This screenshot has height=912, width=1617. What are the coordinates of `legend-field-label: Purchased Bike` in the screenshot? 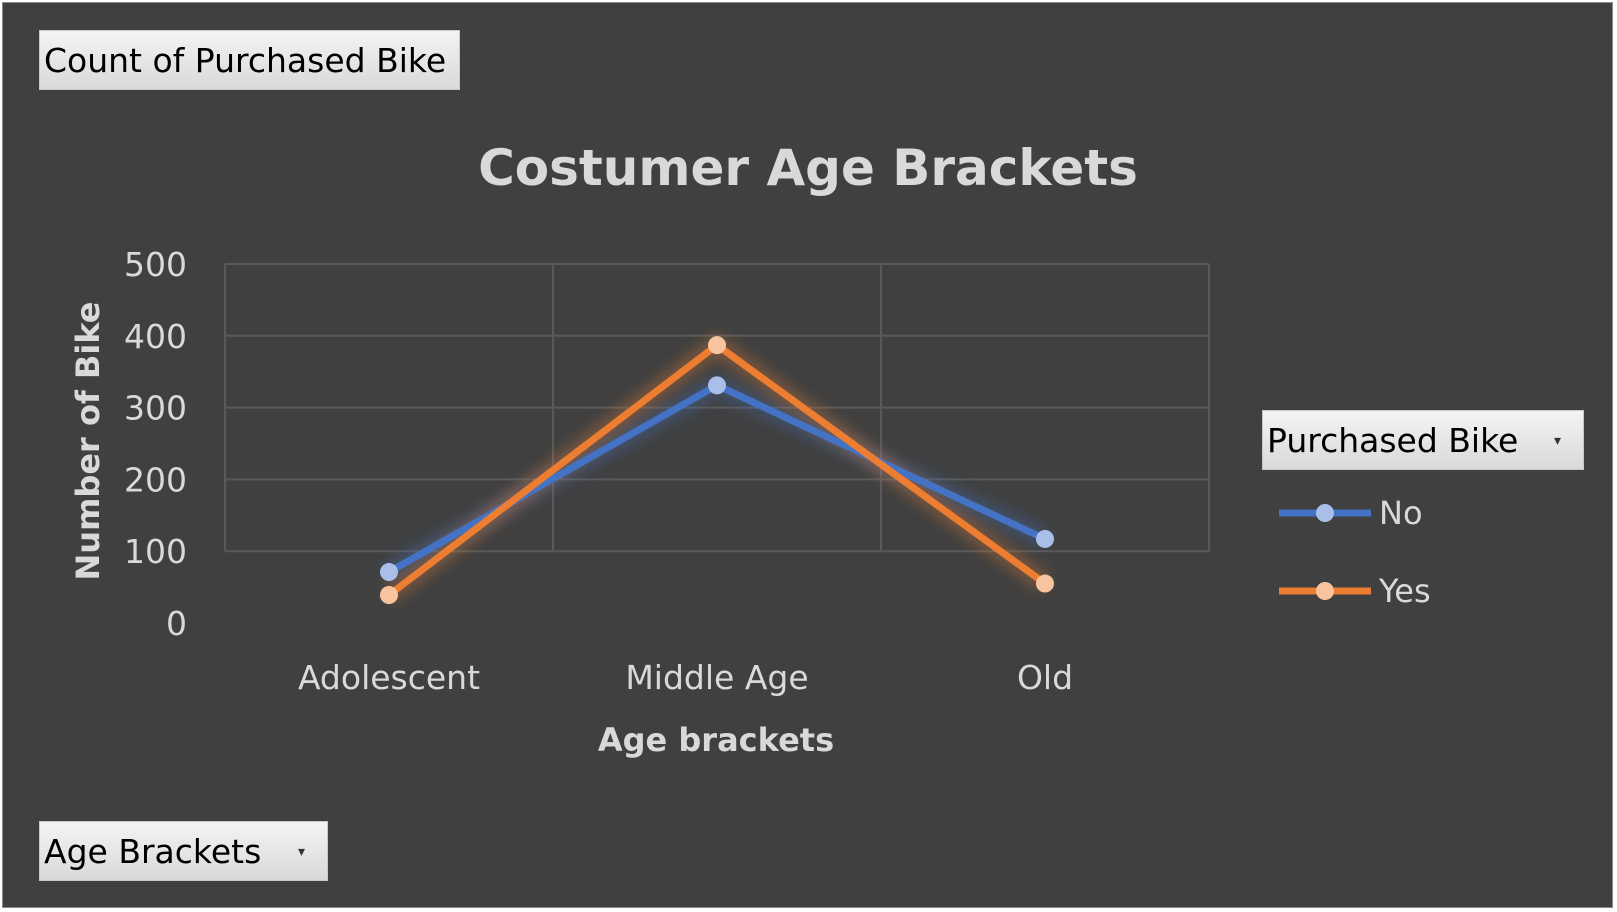 It's located at (1393, 440).